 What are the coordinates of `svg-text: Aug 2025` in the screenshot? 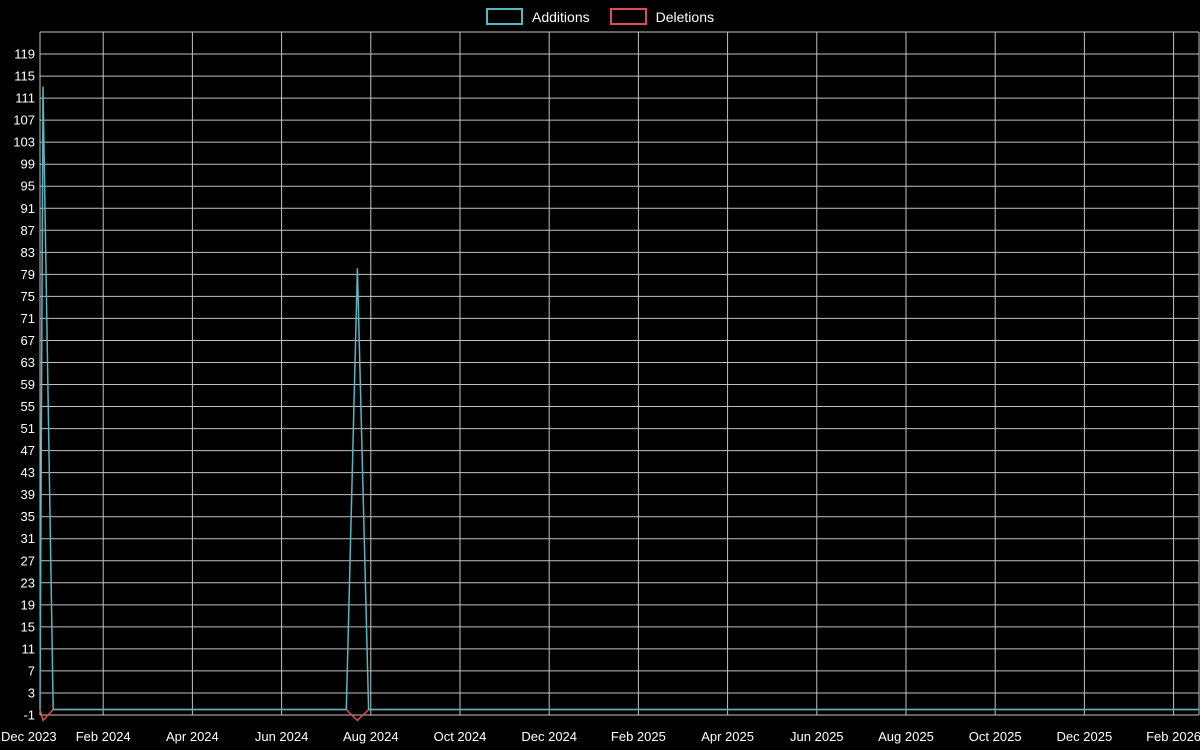 It's located at (906, 736).